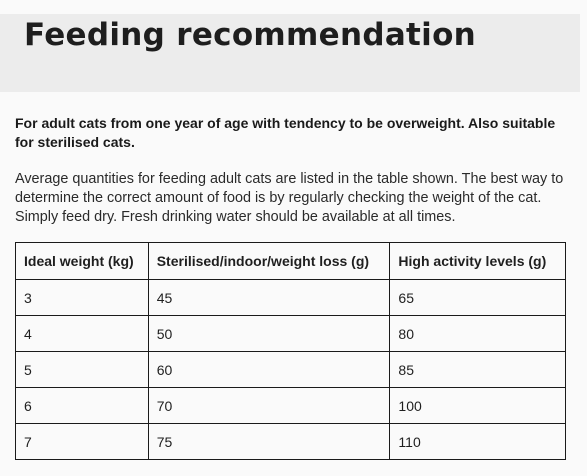  I want to click on header-high-activity: High activity levels (g), so click(477, 261).